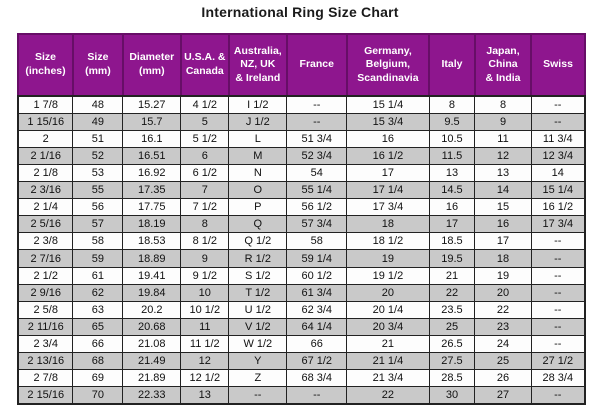 The height and width of the screenshot is (415, 600). What do you see at coordinates (98, 241) in the screenshot?
I see `table-cell: 58` at bounding box center [98, 241].